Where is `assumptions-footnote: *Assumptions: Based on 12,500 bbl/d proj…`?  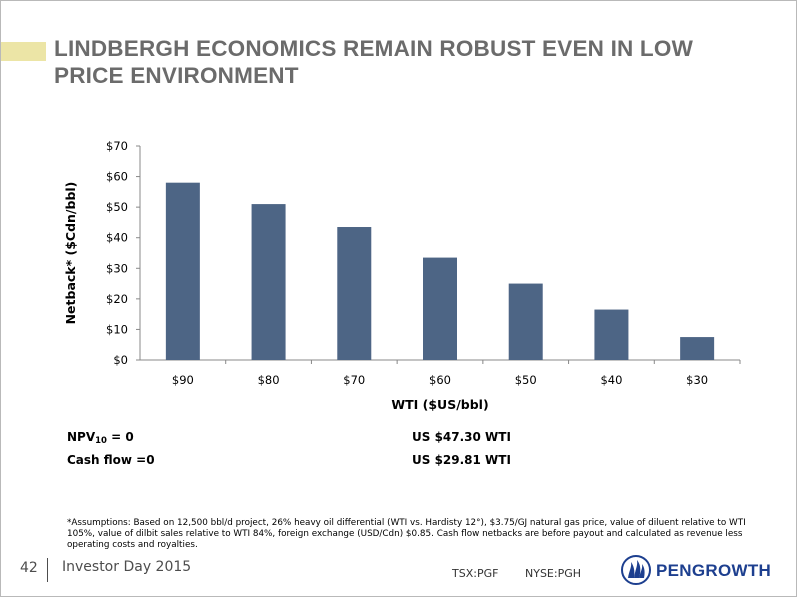
assumptions-footnote: *Assumptions: Based on 12,500 bbl/d proj… is located at coordinates (406, 534).